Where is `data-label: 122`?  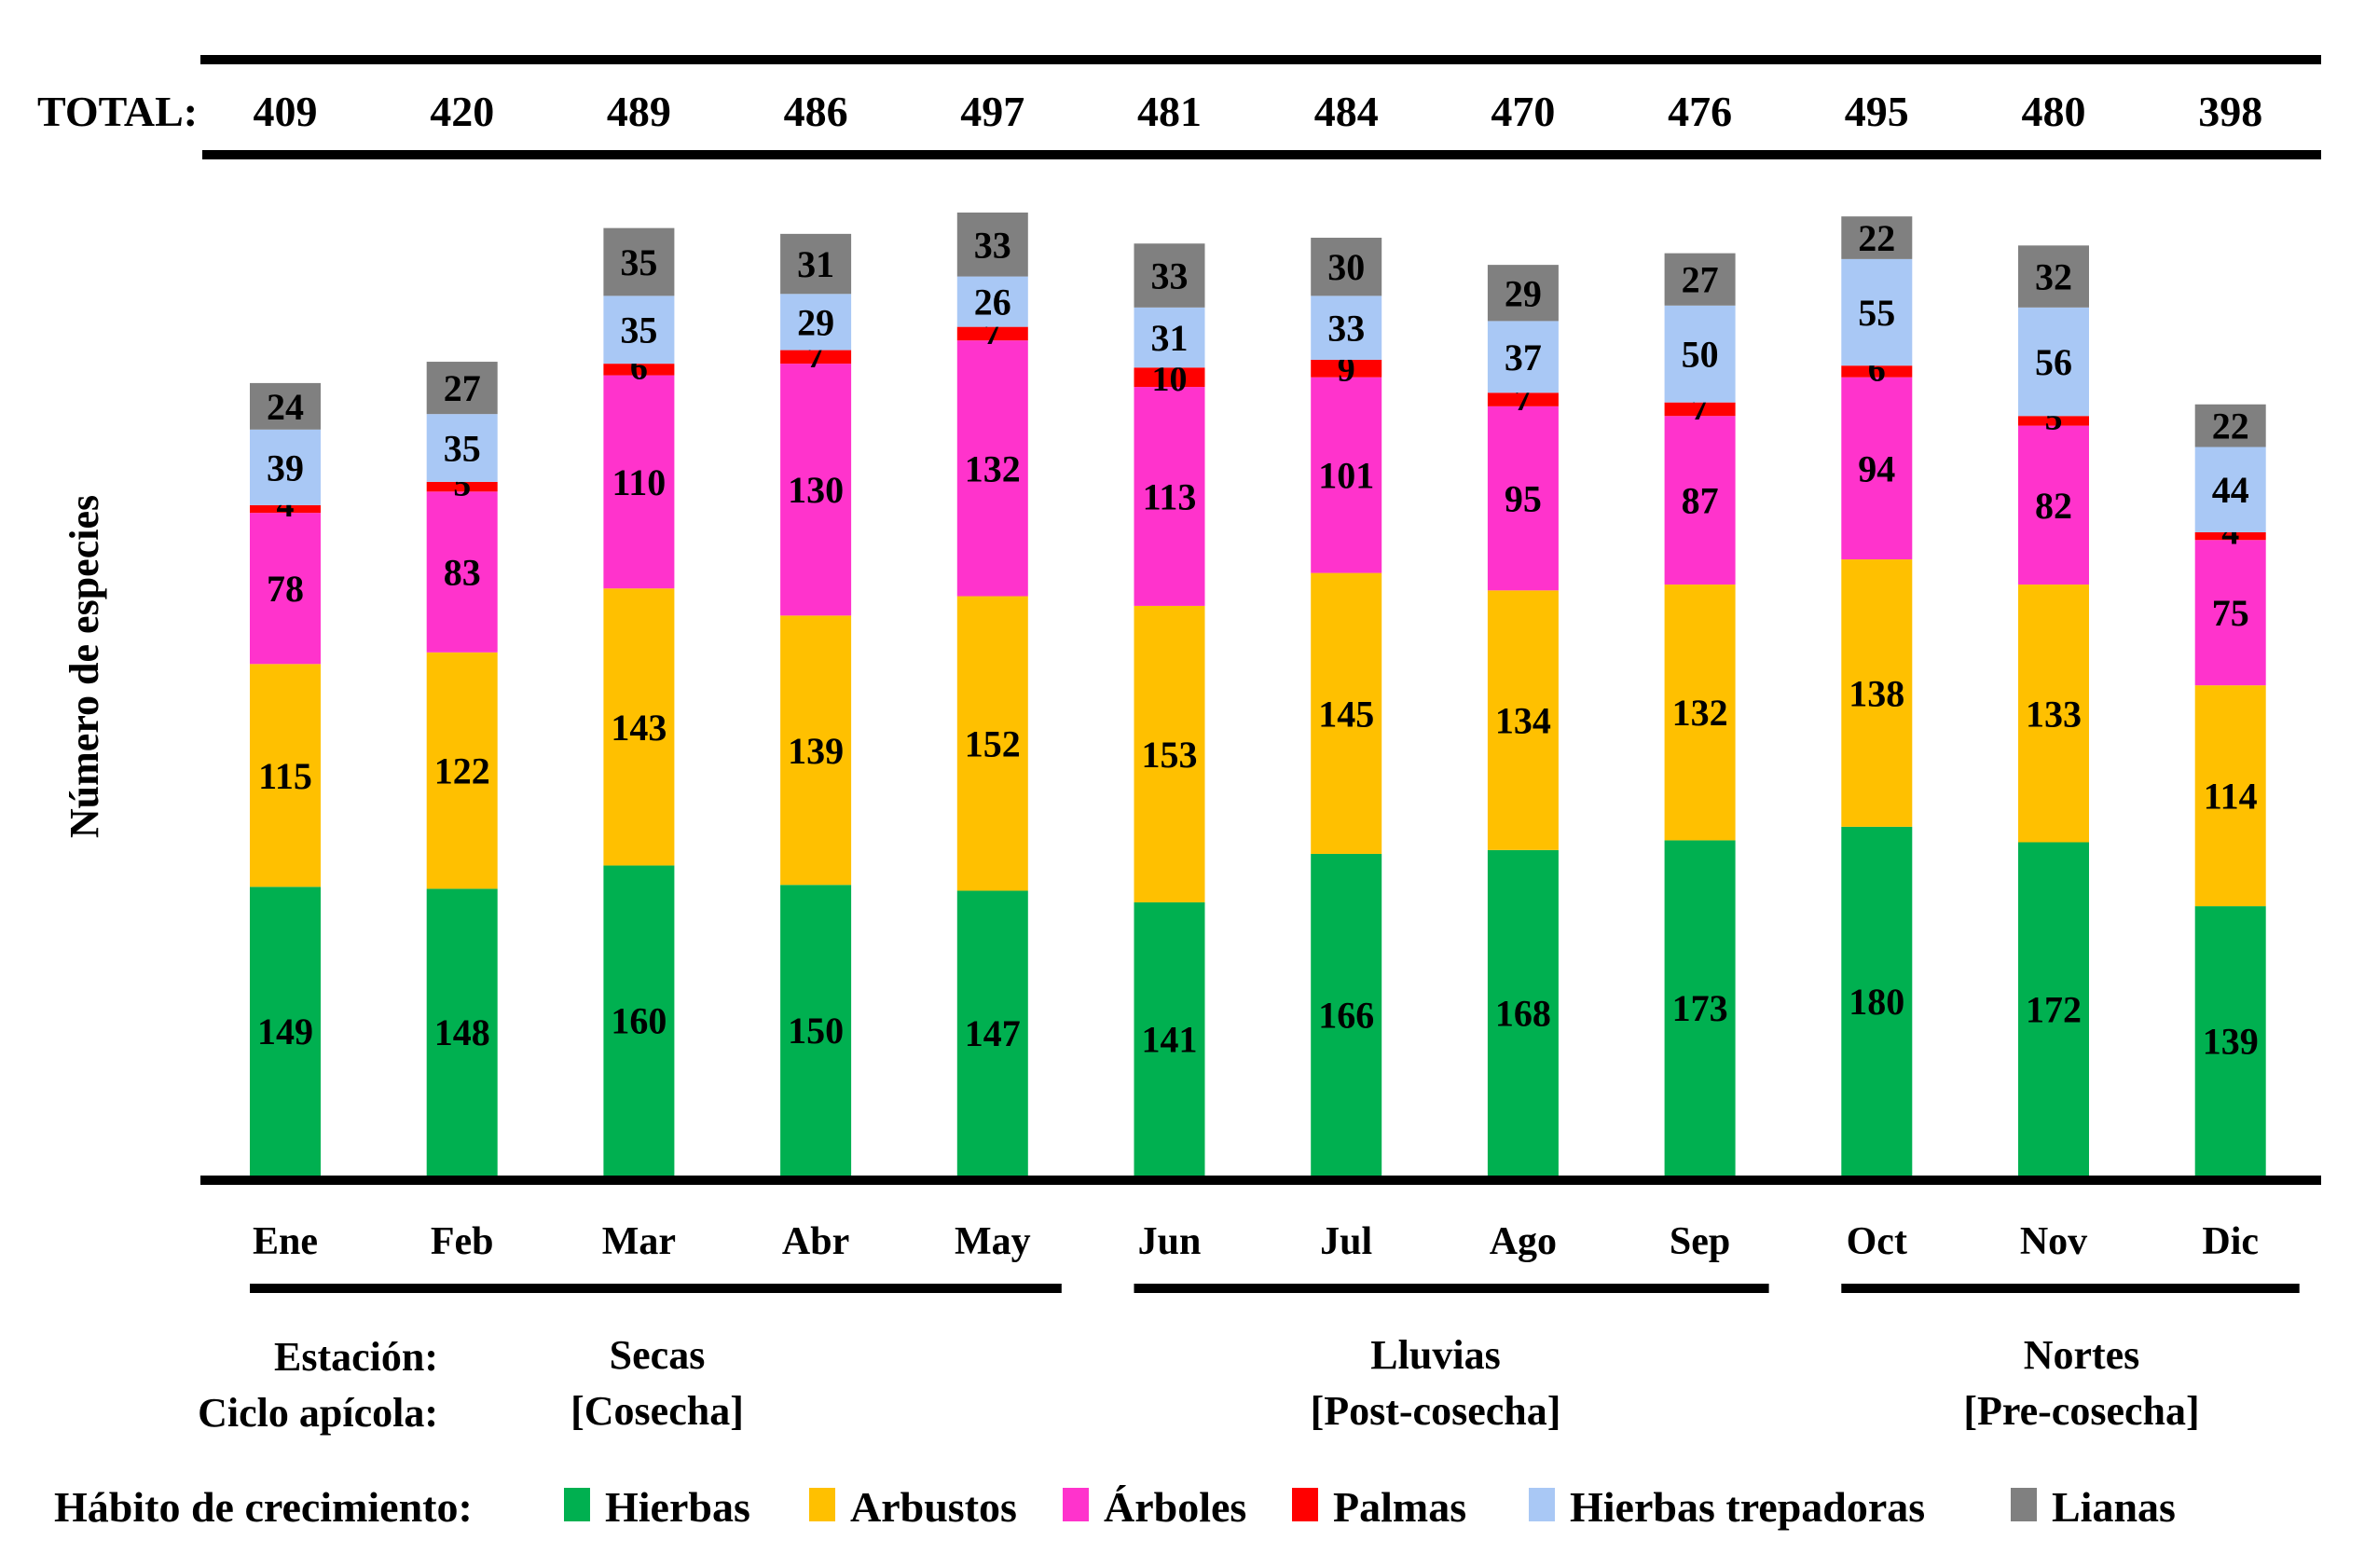
data-label: 122 is located at coordinates (462, 771).